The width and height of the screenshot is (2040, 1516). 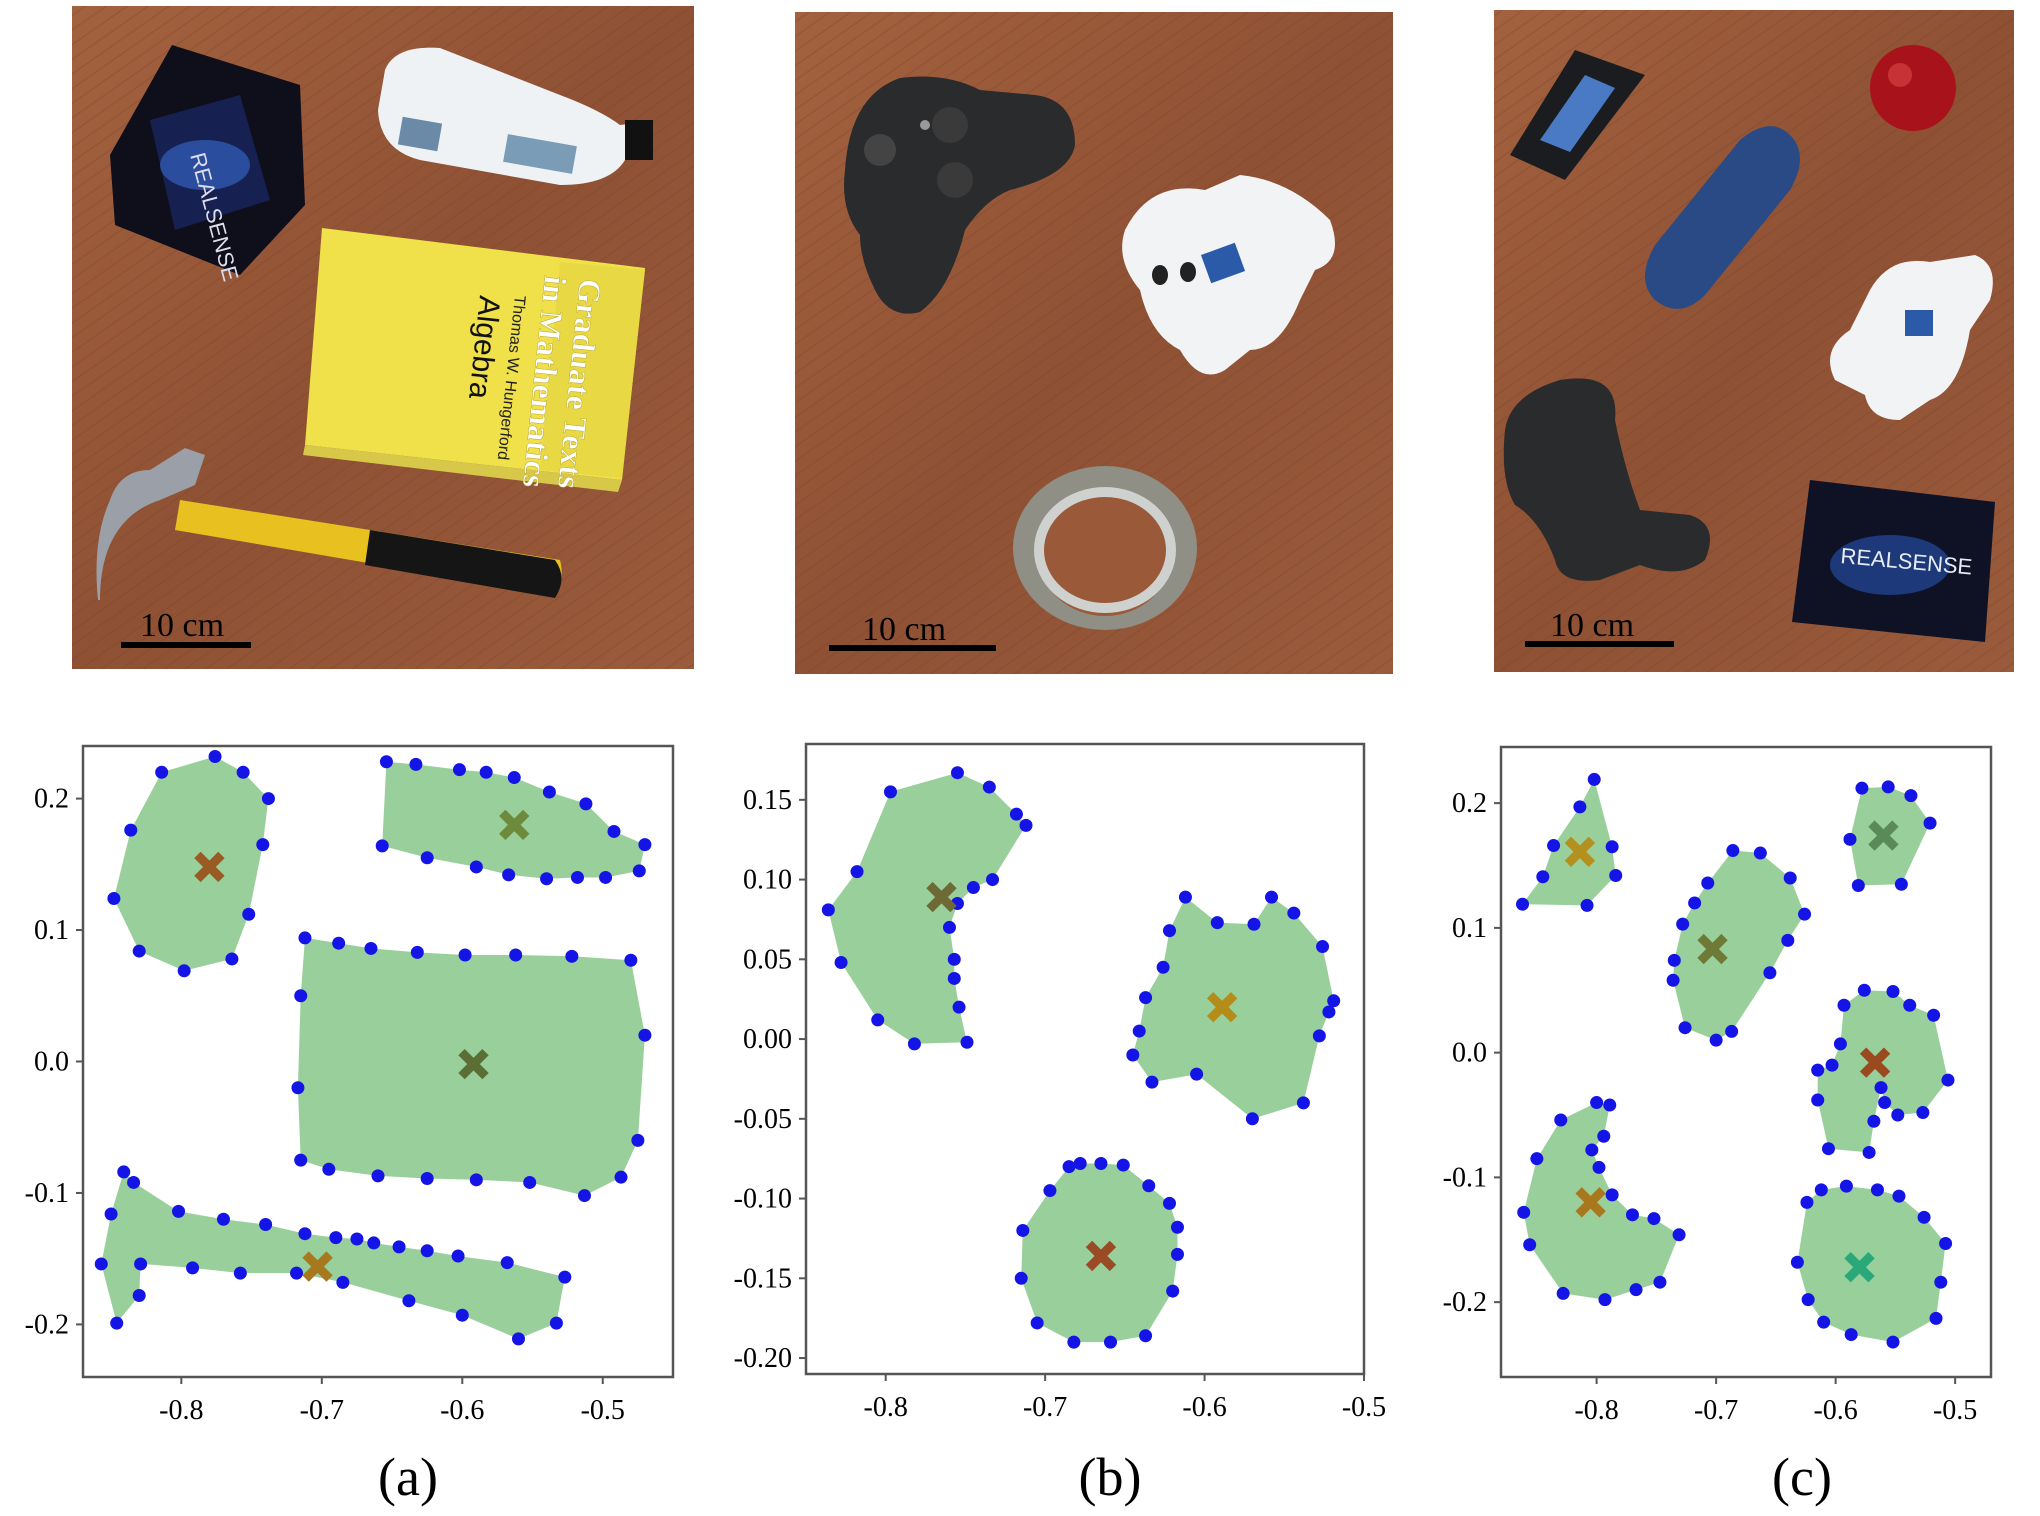 I want to click on x-tick-label: -0.8, so click(x=1596, y=1410).